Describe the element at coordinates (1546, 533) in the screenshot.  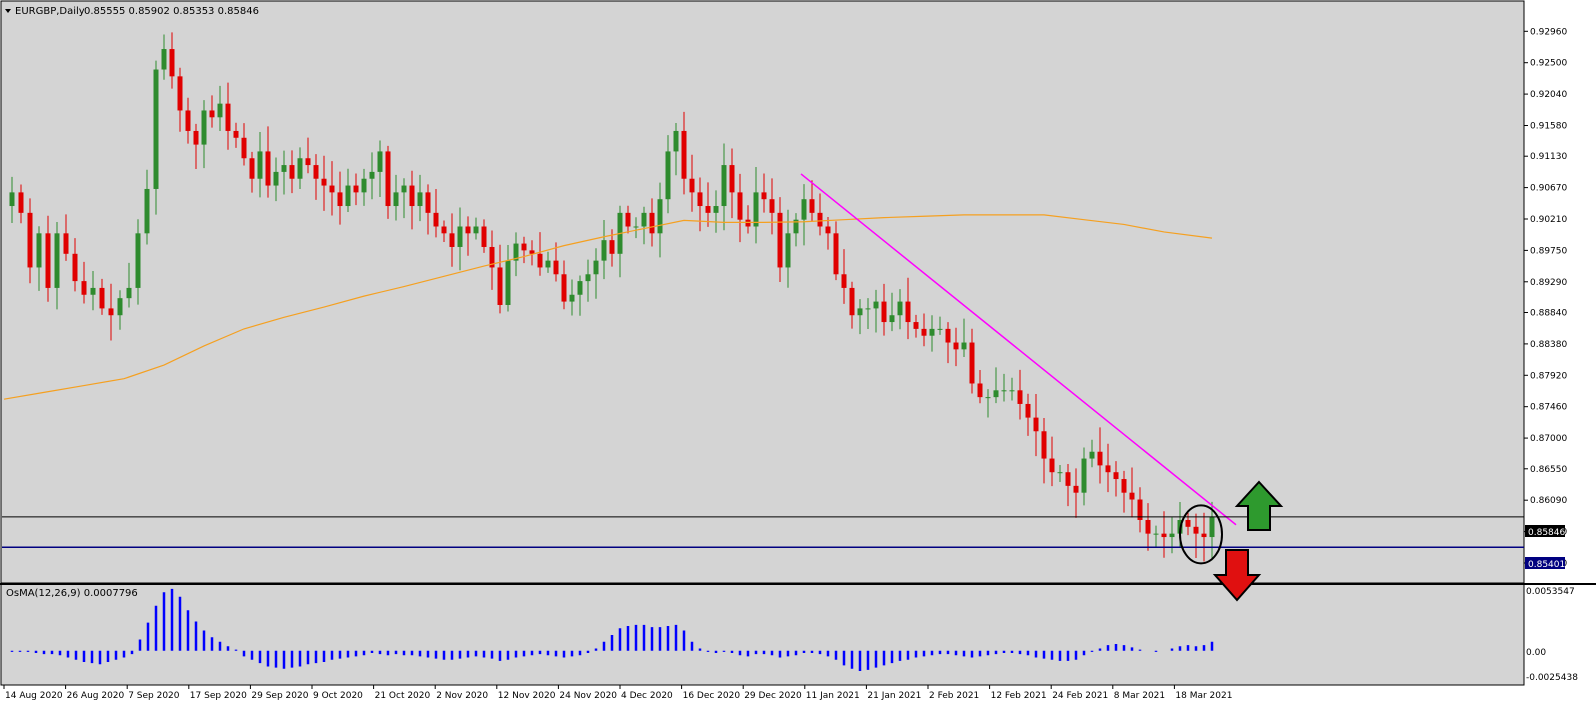
I see `current-price-label: 0.85846` at that location.